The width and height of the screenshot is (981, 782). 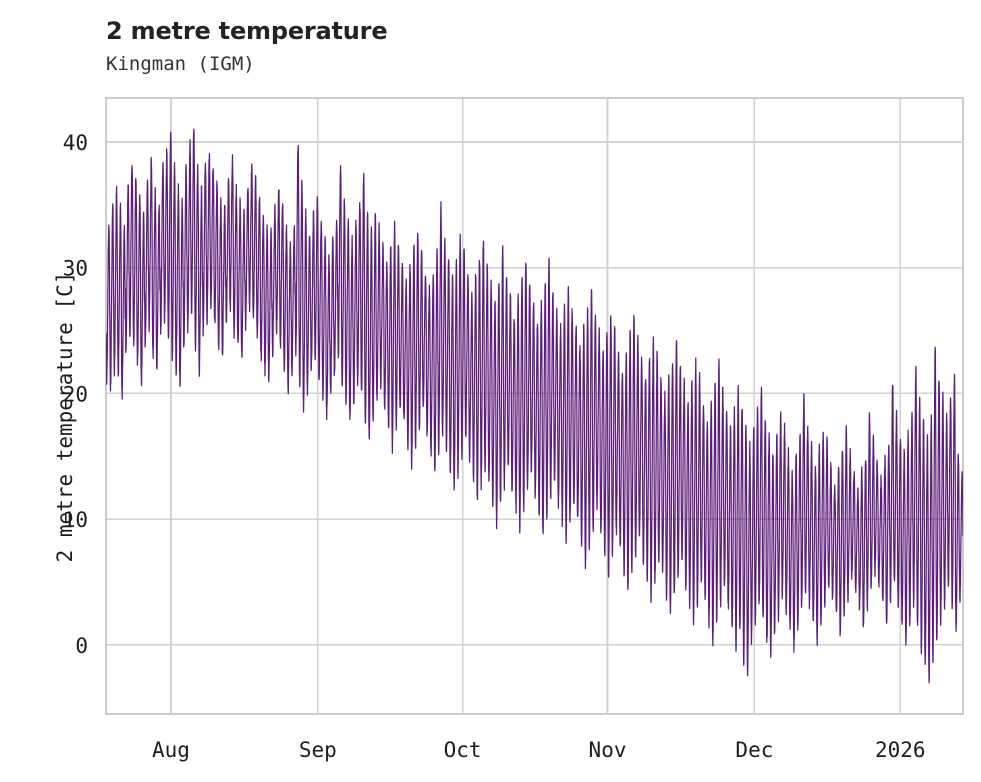 What do you see at coordinates (180, 64) in the screenshot?
I see `chart-subtitle: Kingman (IGM)` at bounding box center [180, 64].